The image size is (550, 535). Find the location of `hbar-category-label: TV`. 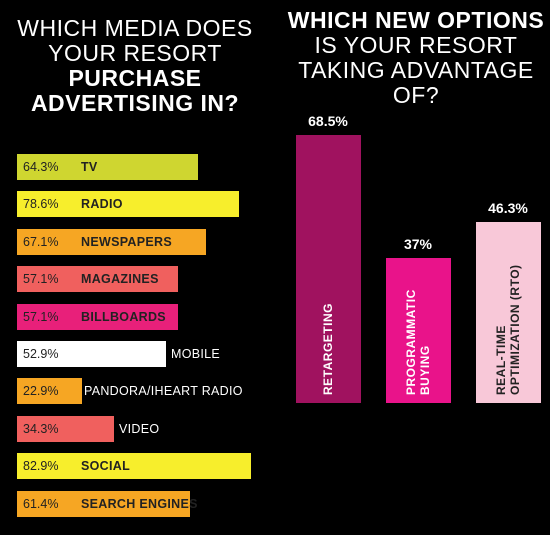

hbar-category-label: TV is located at coordinates (89, 167).